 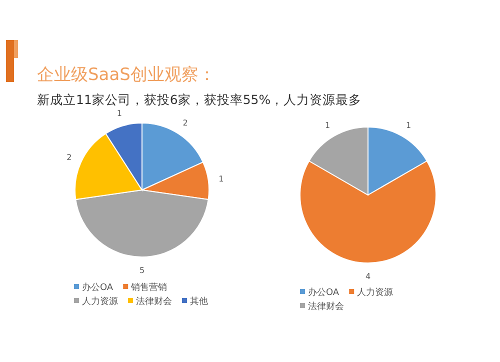 What do you see at coordinates (142, 270) in the screenshot?
I see `data-label: 5` at bounding box center [142, 270].